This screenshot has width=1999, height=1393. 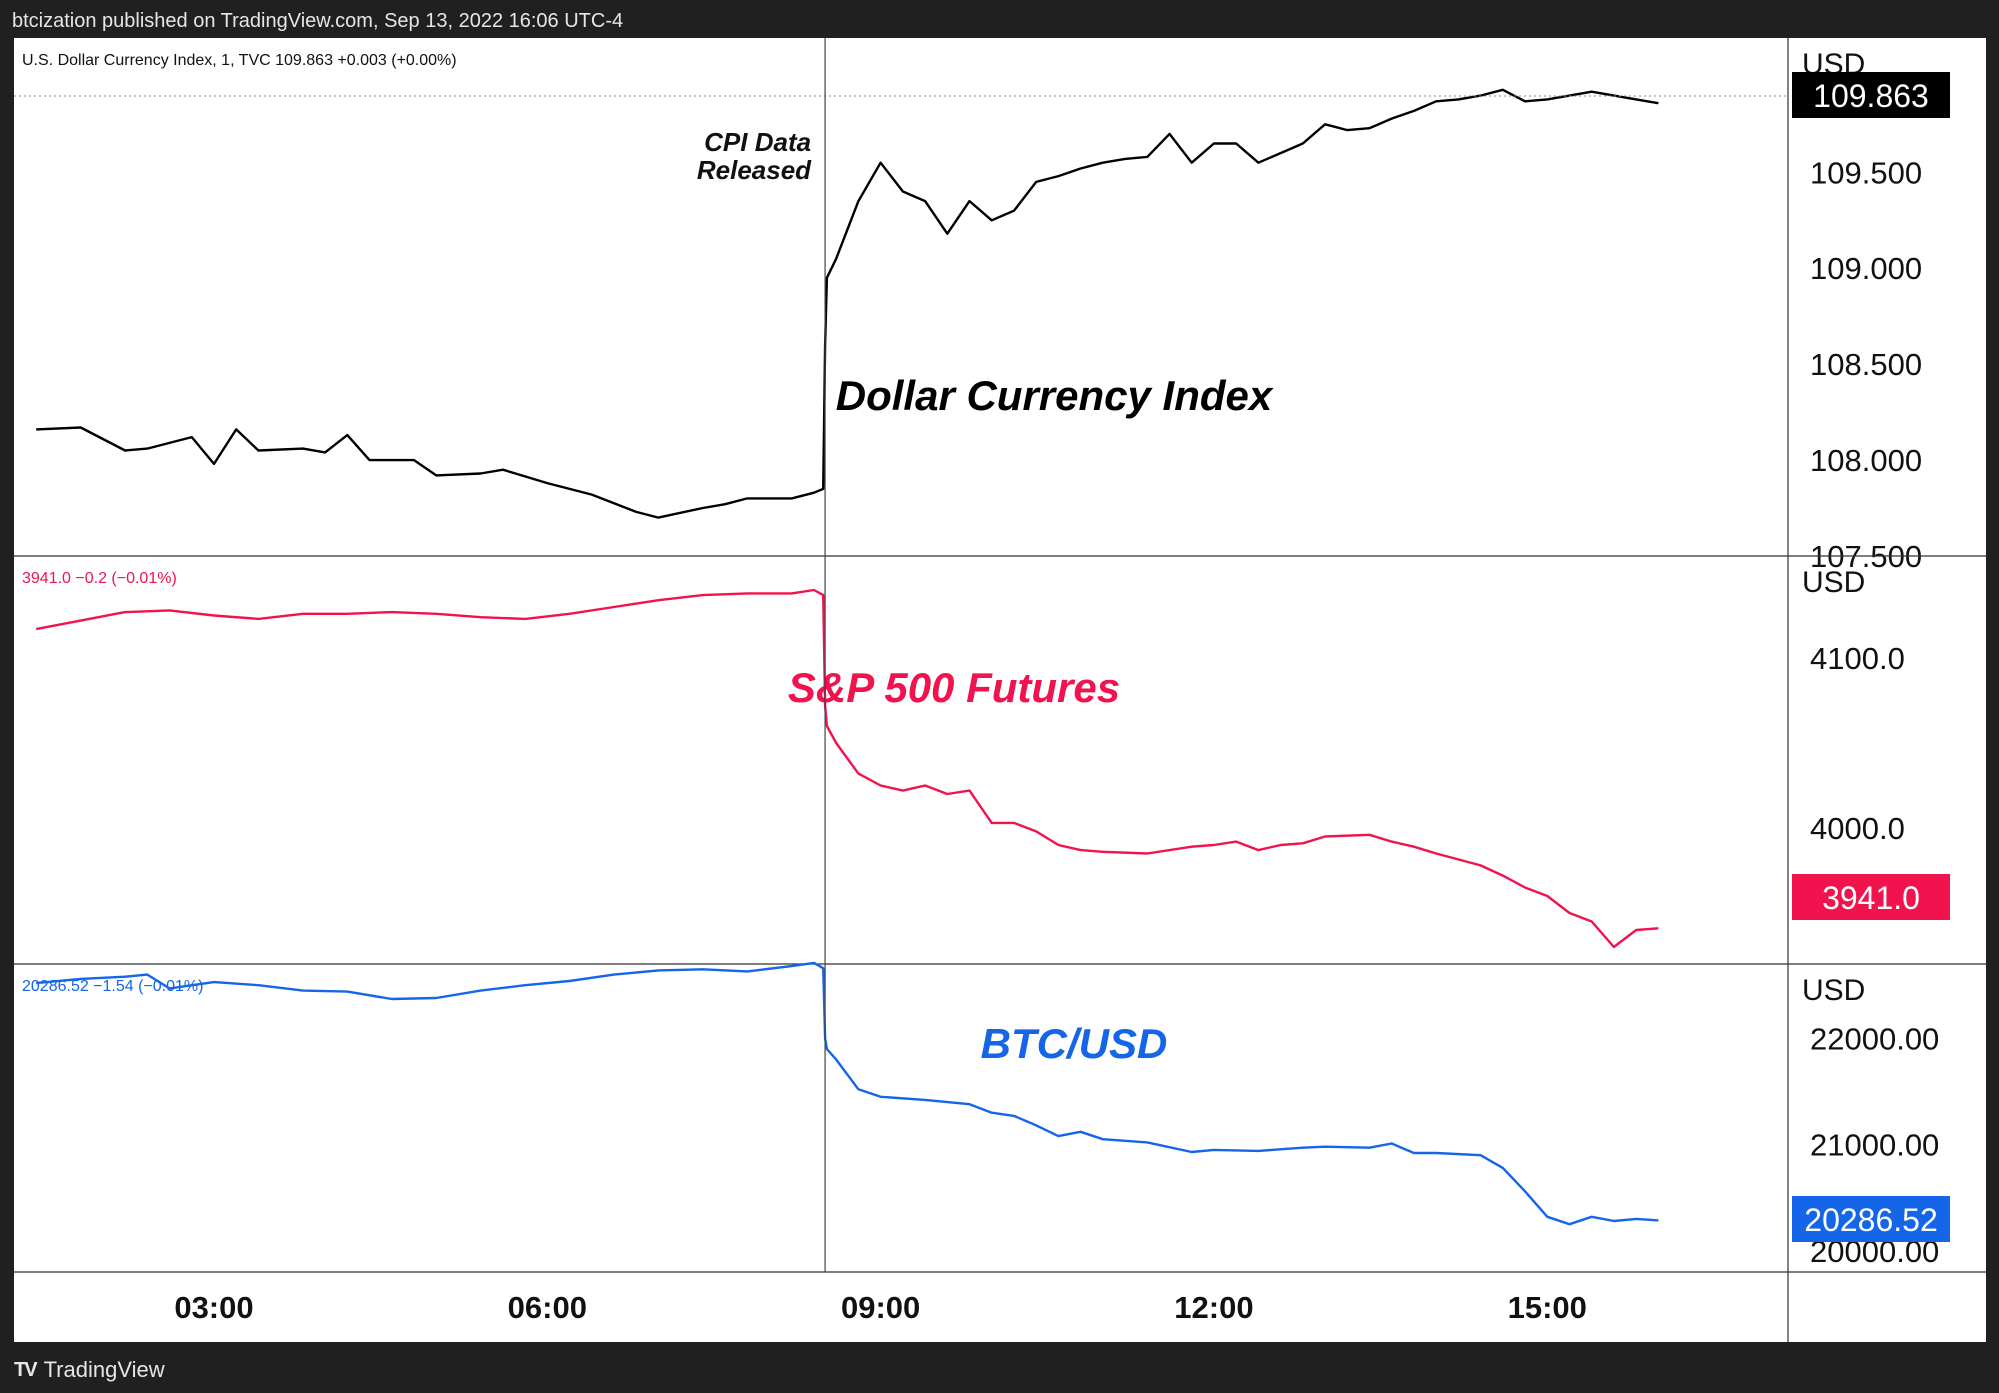 I want to click on cpi-annotation-line2: Released, so click(x=754, y=170).